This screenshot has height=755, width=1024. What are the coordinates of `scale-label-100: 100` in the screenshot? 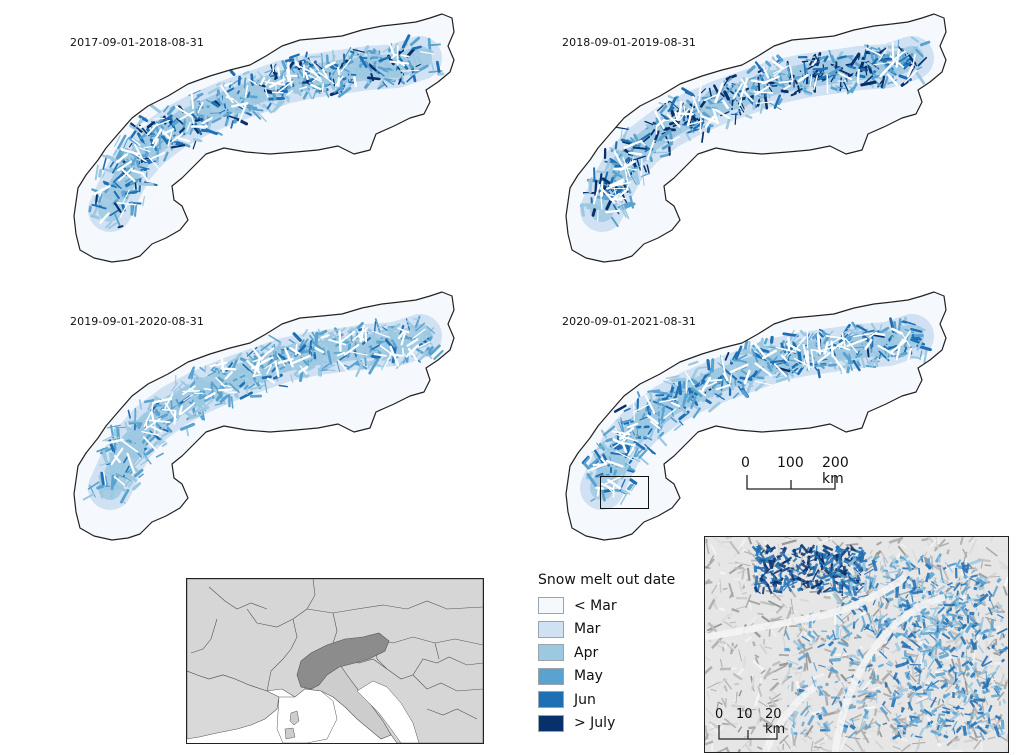 It's located at (790, 463).